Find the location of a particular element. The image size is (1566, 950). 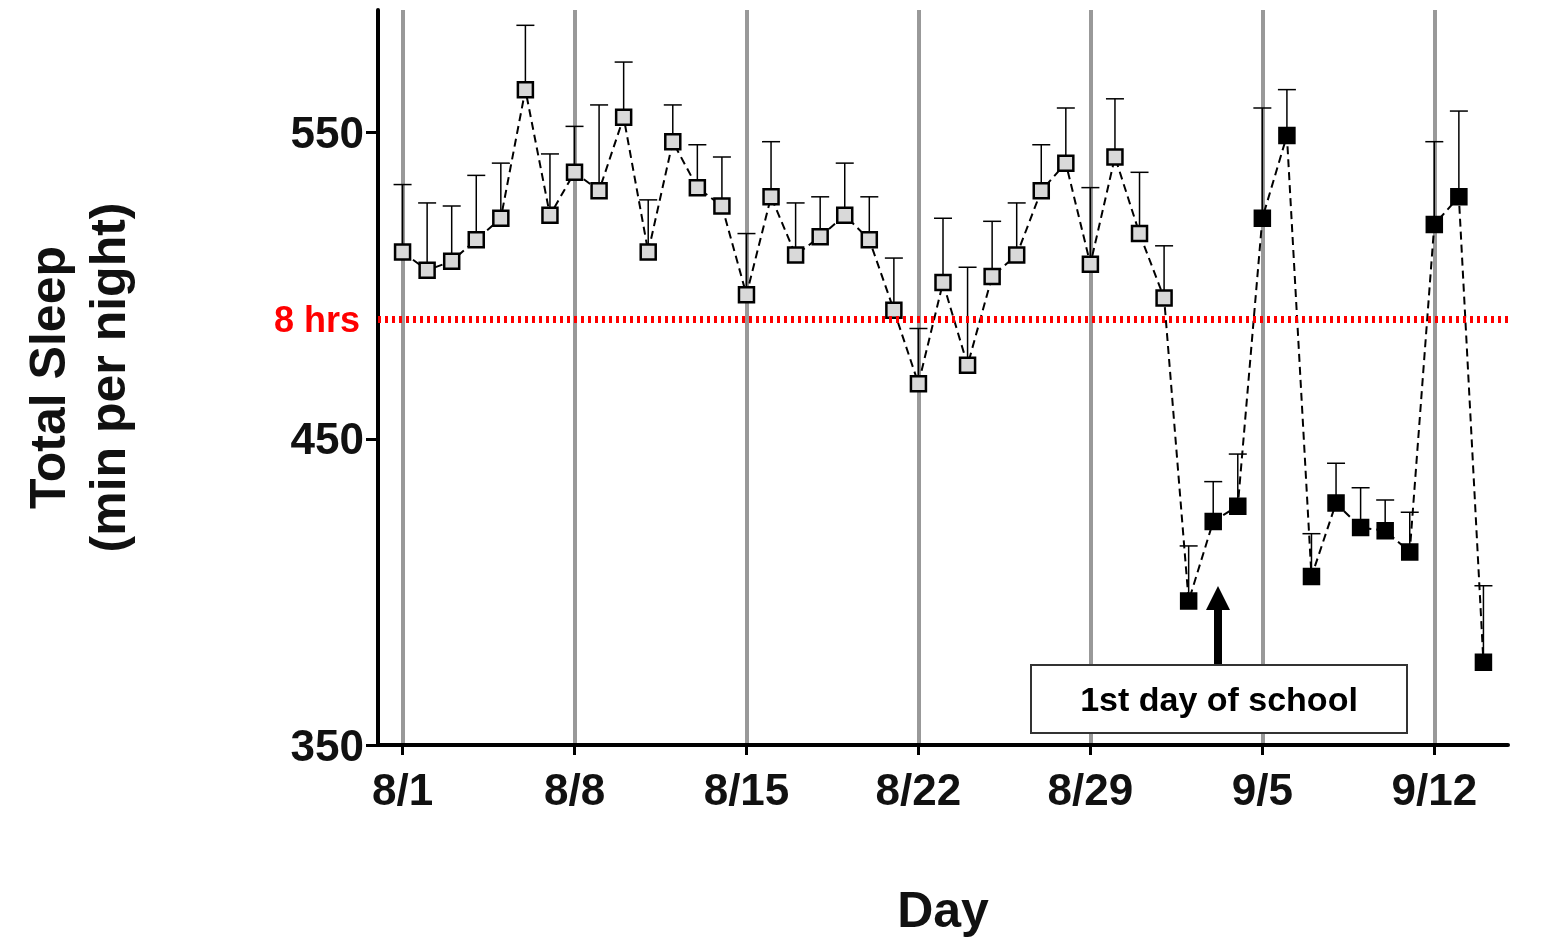

x-tick-label: 8/29 is located at coordinates (1090, 789).